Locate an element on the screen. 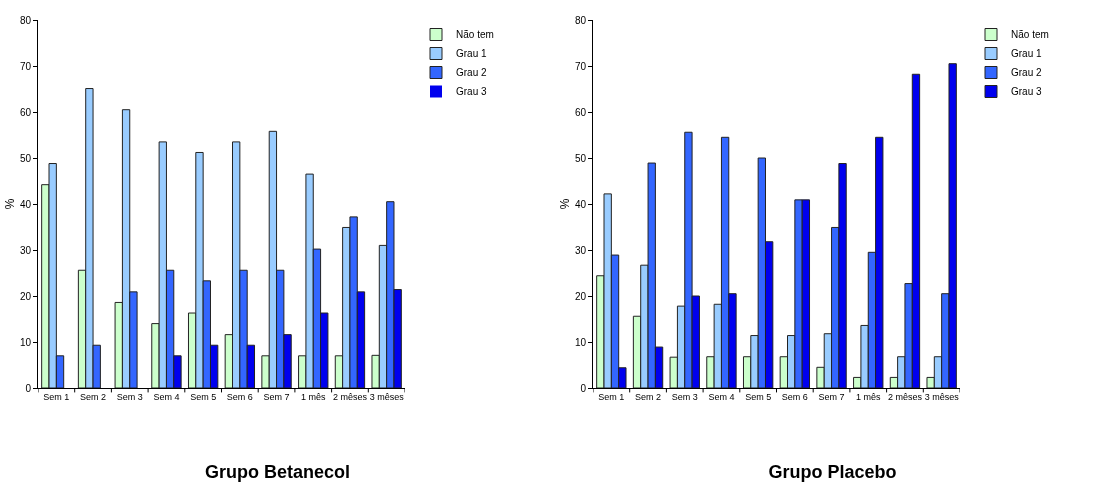 Image resolution: width=1111 pixels, height=502 pixels. text: Grupo Placebo is located at coordinates (832, 472).